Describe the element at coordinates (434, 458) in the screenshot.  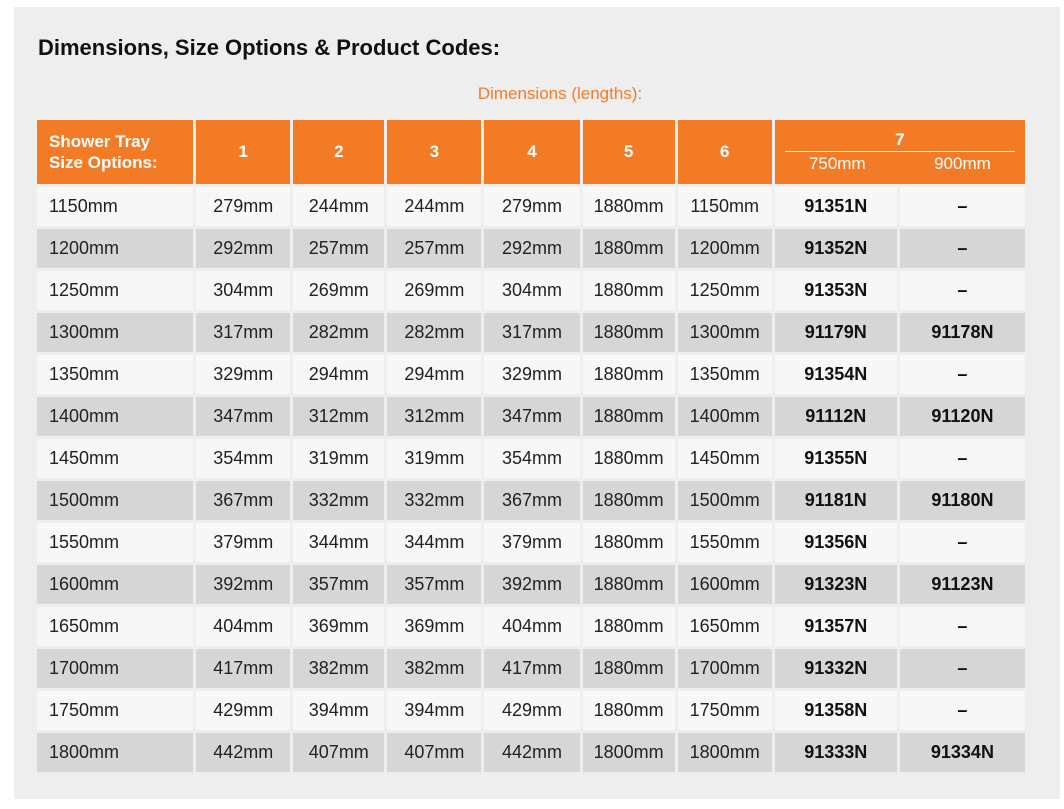
I see `dim3-cell: 319mm` at that location.